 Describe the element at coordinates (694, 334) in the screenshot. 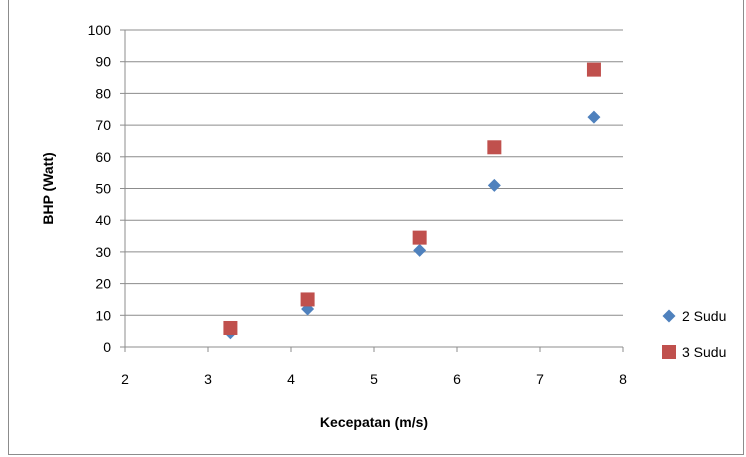

I see `legend: 2 Sudu 3 Sudu` at that location.